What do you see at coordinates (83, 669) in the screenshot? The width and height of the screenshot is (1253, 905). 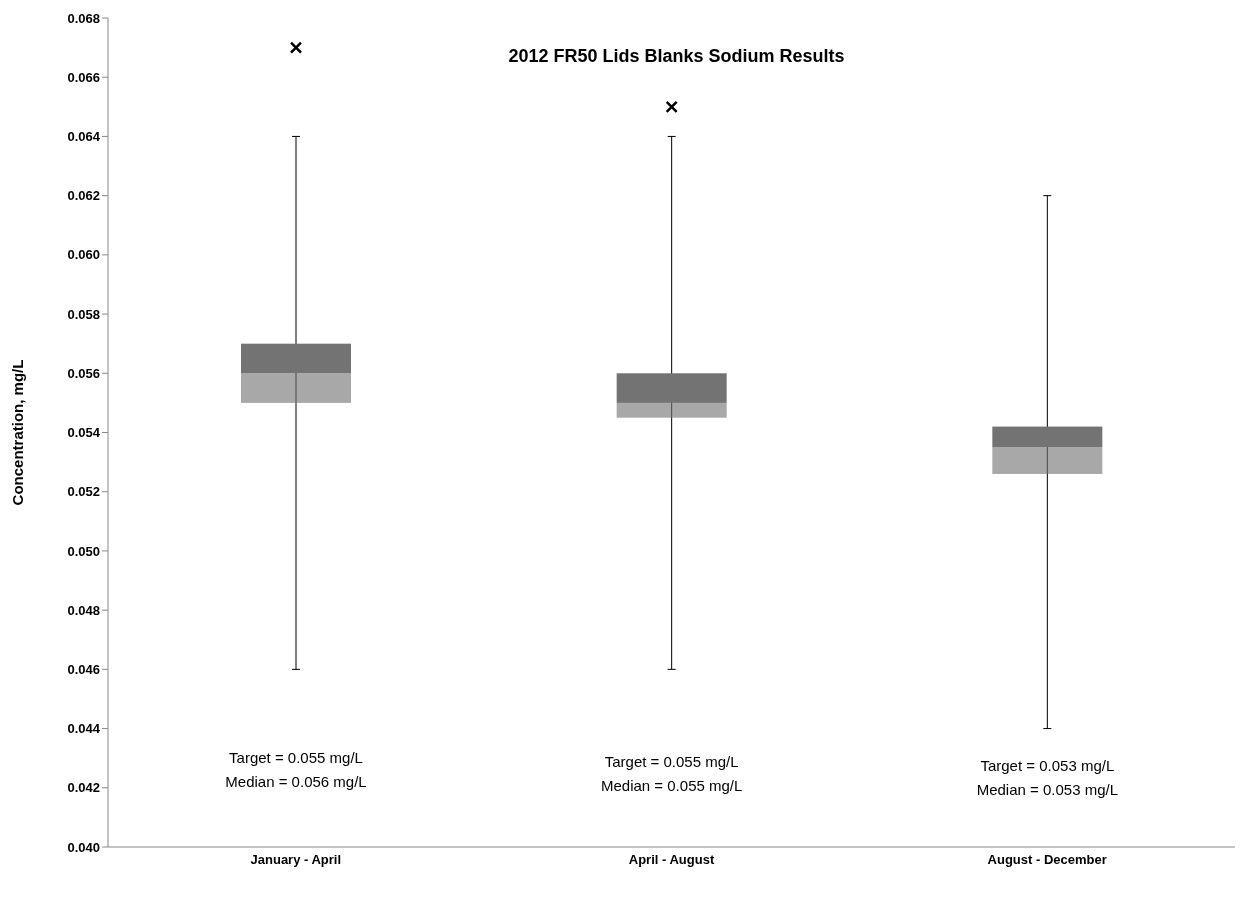 I see `y-tick-label: 0.046` at bounding box center [83, 669].